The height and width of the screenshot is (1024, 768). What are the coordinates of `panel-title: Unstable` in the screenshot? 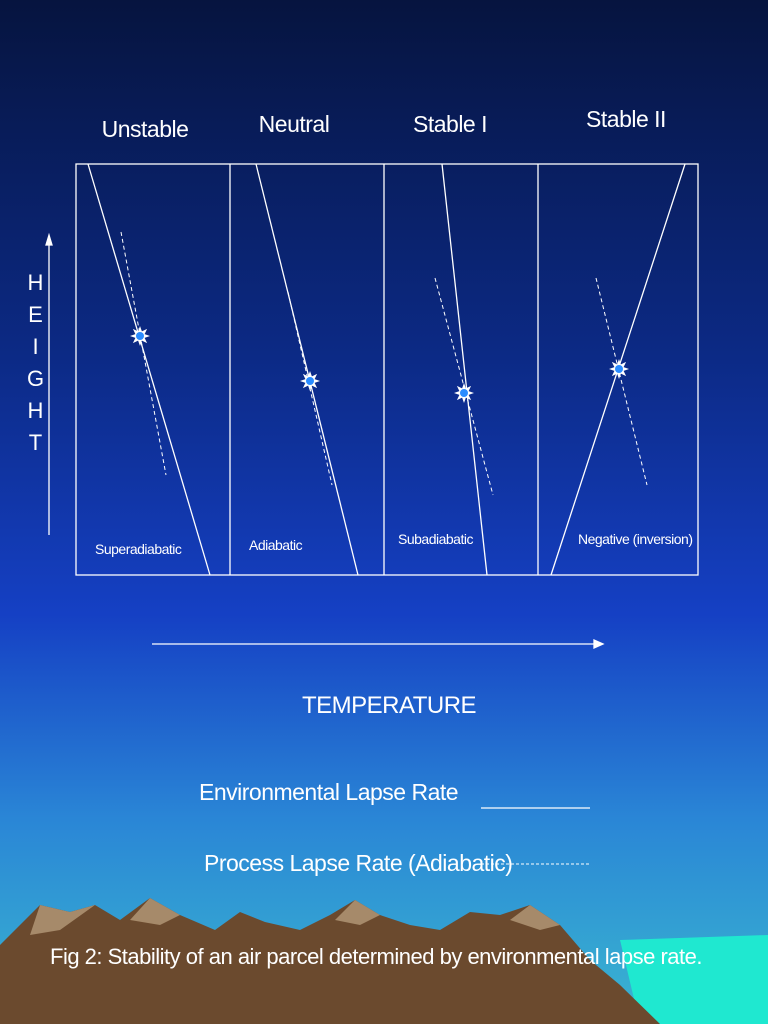 It's located at (145, 129).